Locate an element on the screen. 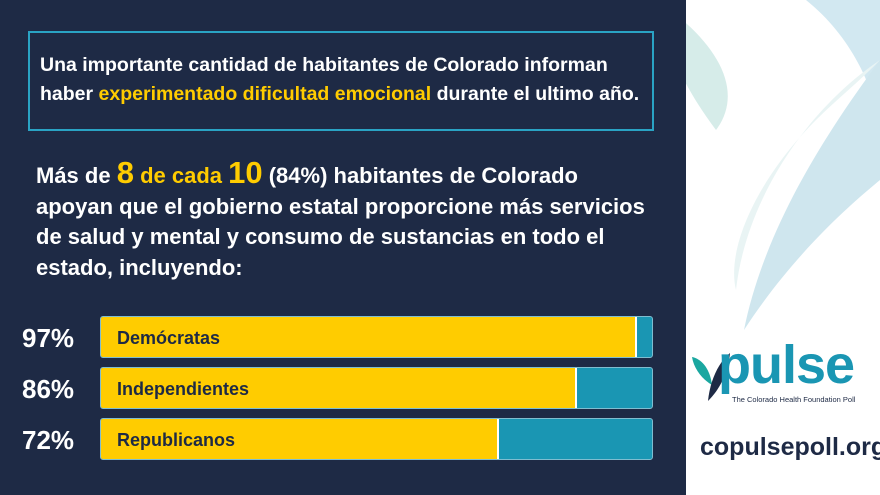 The image size is (880, 495). bar-track: Independientes is located at coordinates (376, 388).